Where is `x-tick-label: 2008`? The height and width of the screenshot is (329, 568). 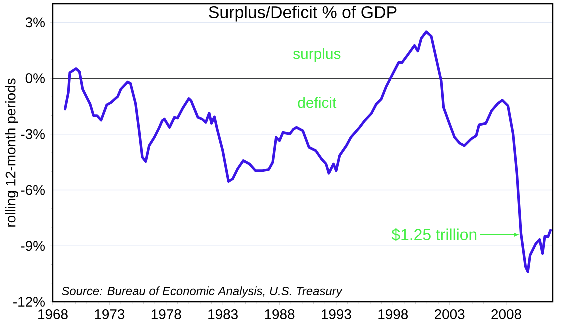 x-tick-label: 2008 is located at coordinates (507, 315).